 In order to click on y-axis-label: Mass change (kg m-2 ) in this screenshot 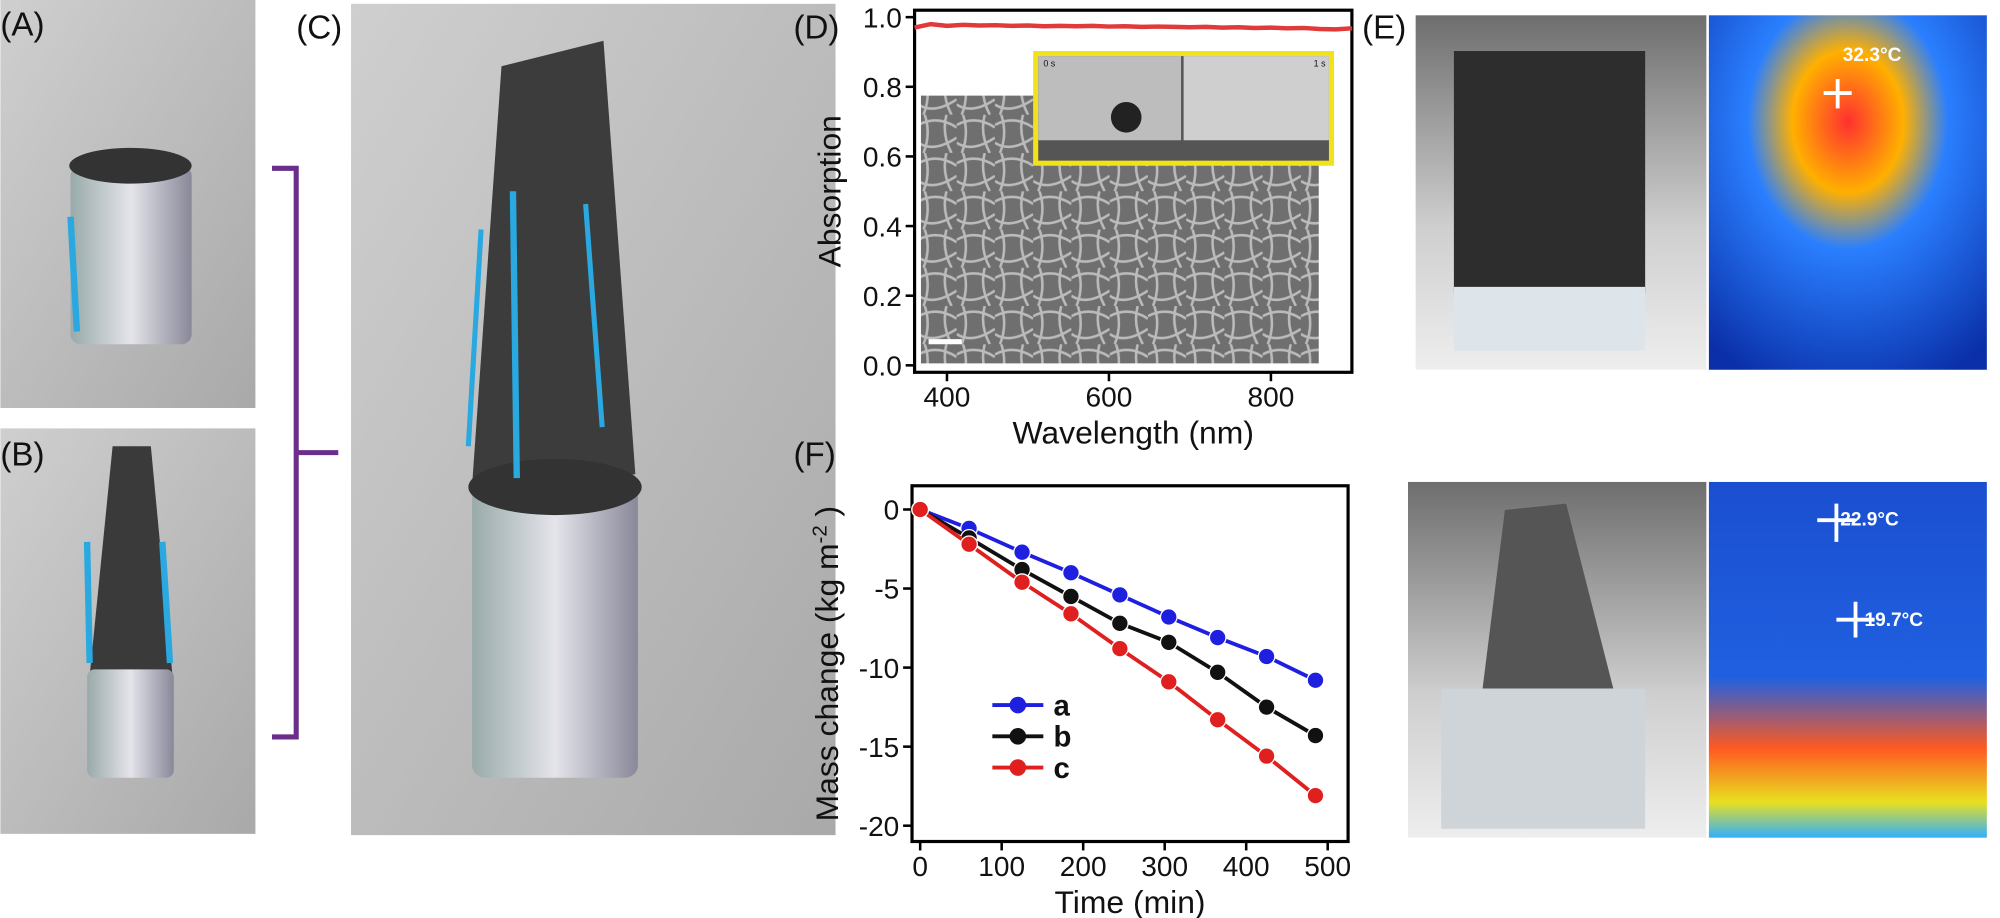, I will do `click(827, 664)`.